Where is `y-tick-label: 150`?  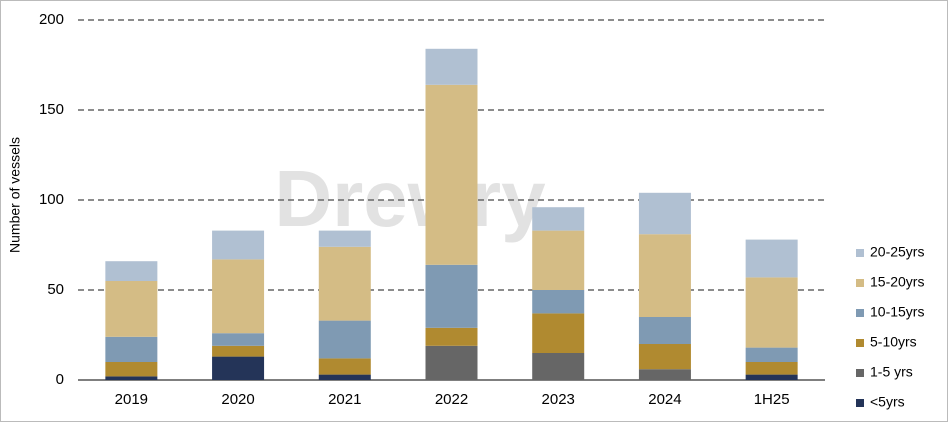 y-tick-label: 150 is located at coordinates (51, 109).